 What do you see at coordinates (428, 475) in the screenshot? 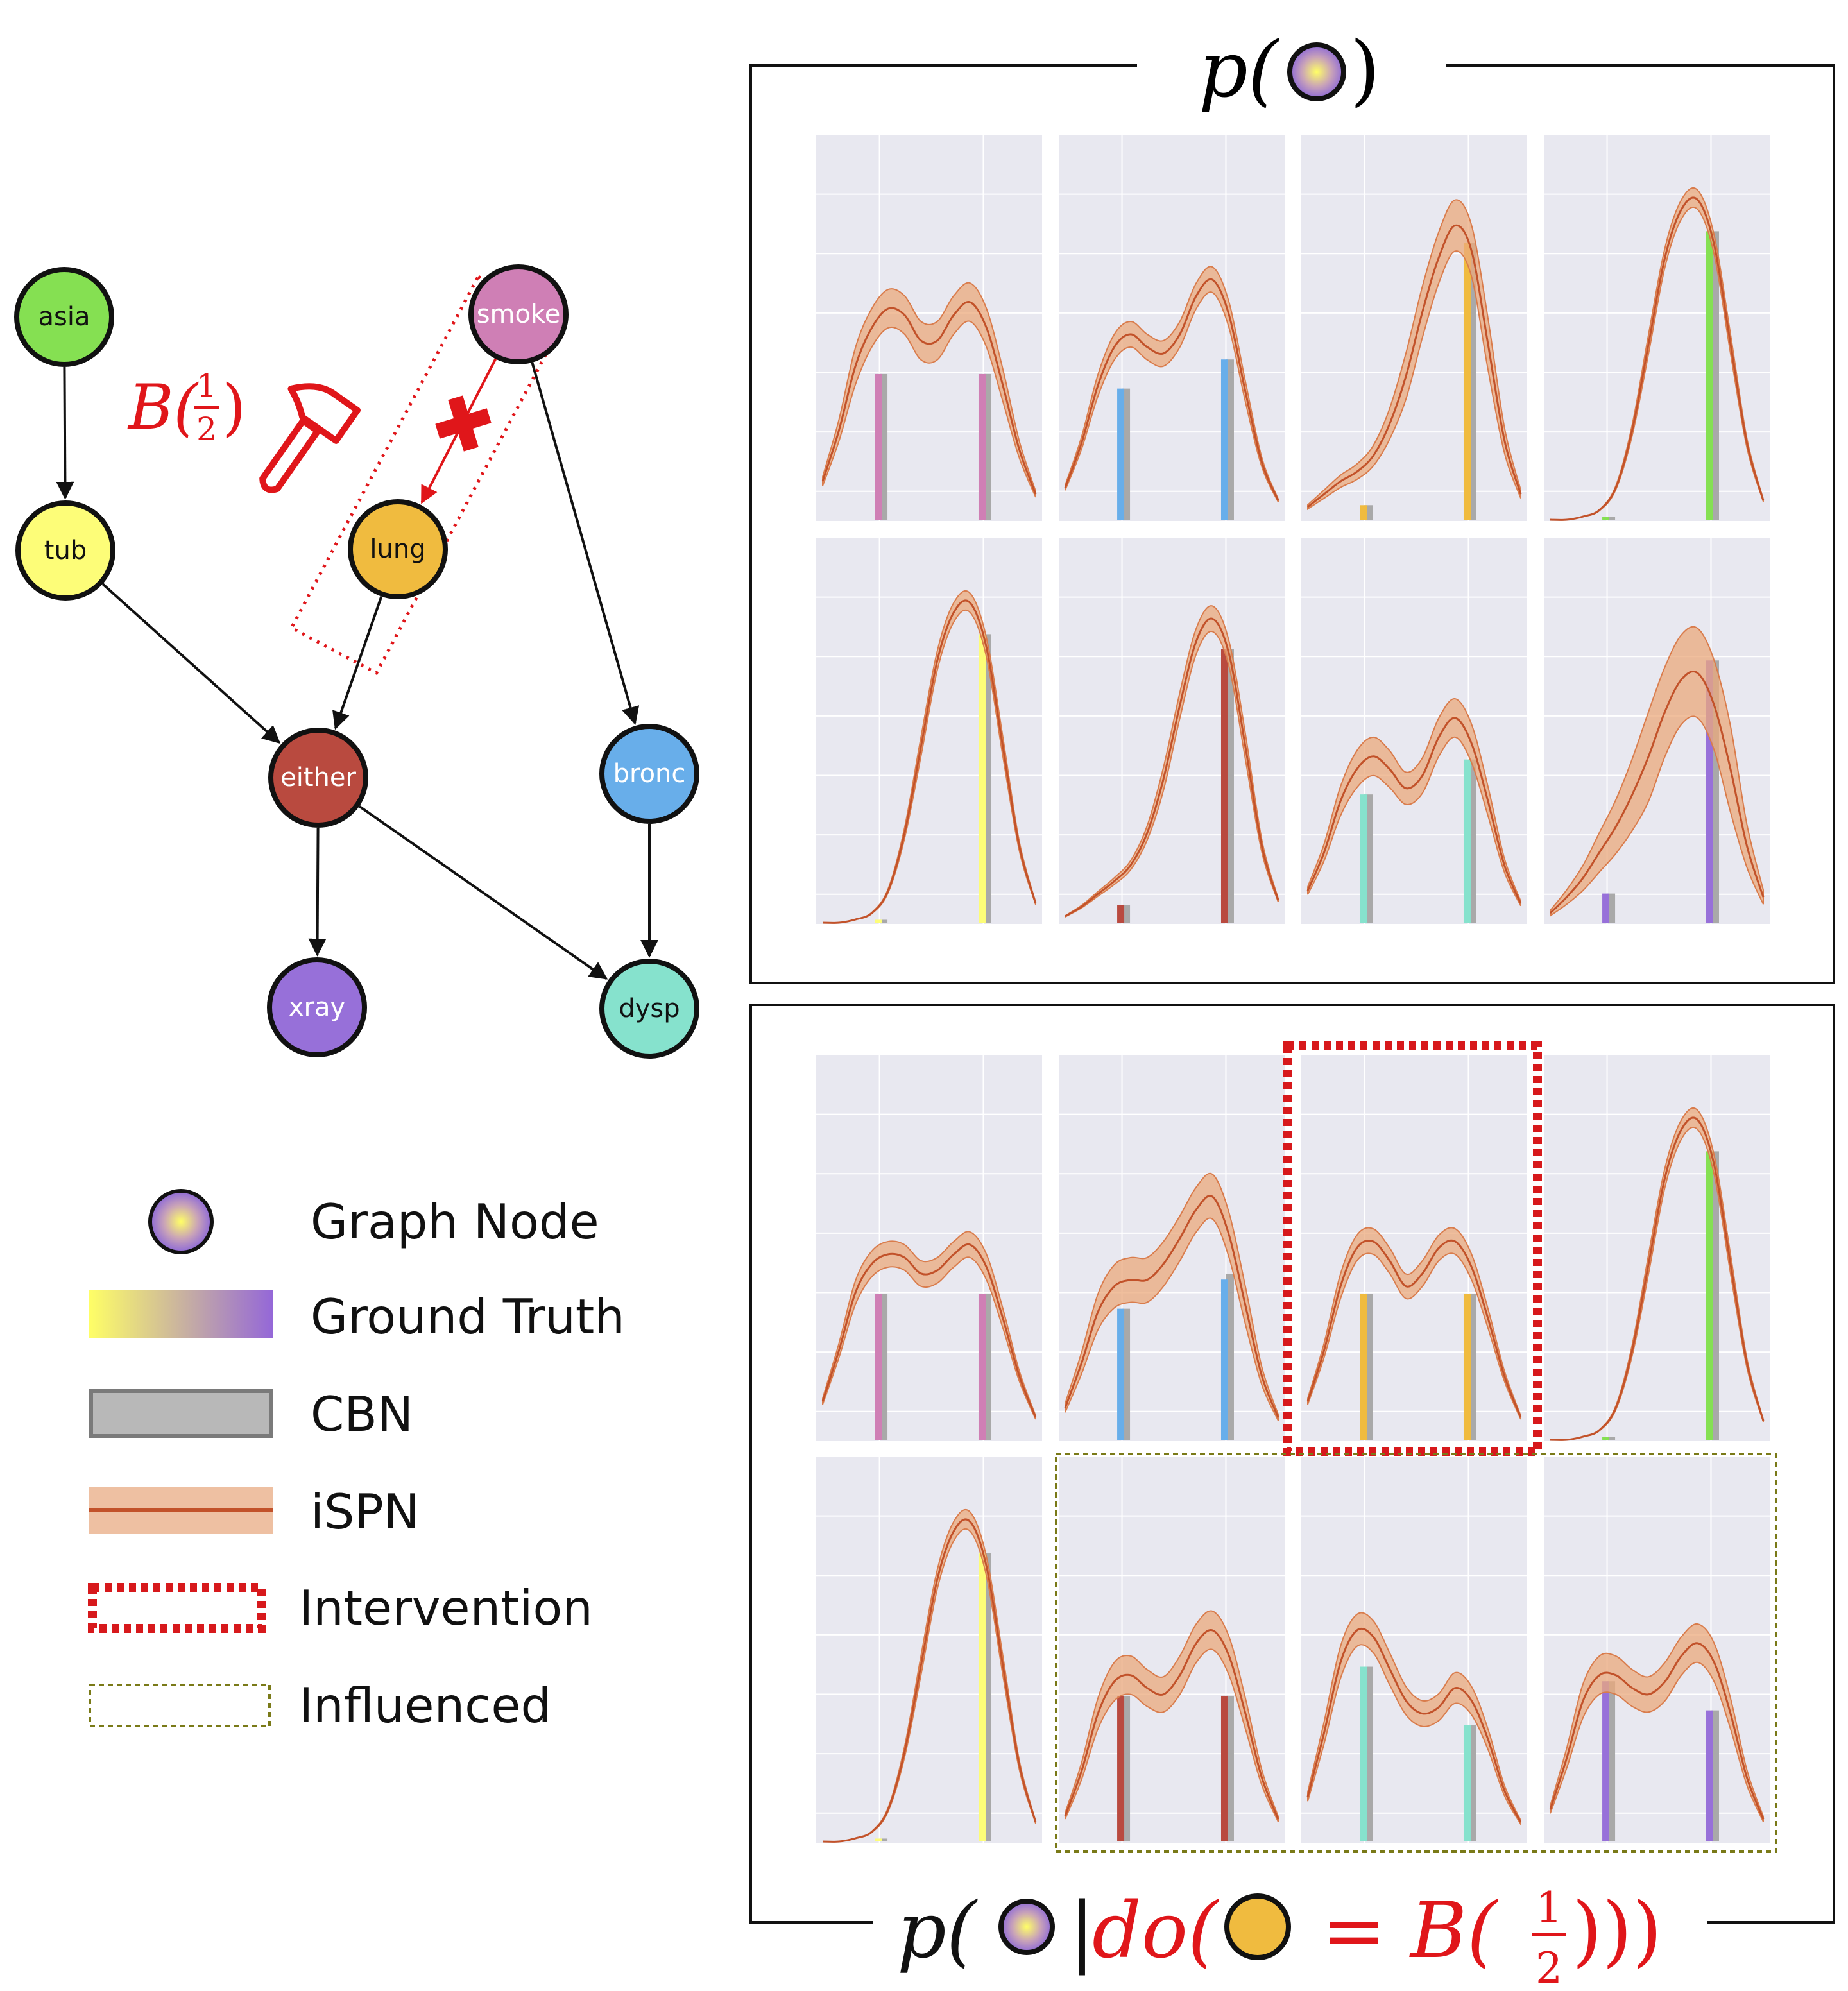
I see `intervention-edge-box` at bounding box center [428, 475].